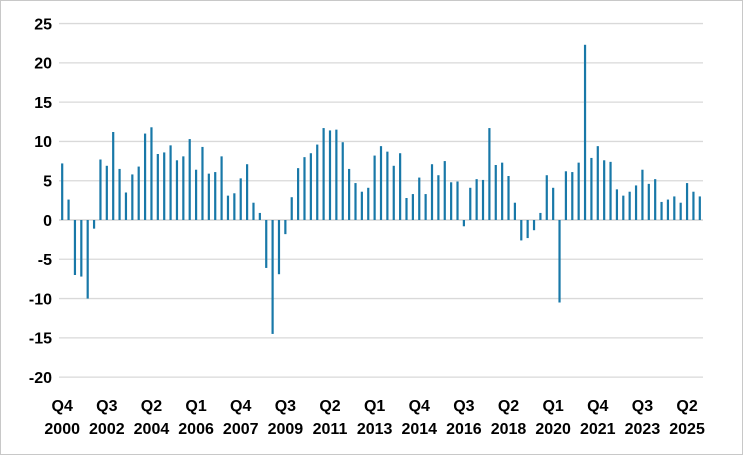 The image size is (743, 455). Describe the element at coordinates (406, 209) in the screenshot. I see `bar-Q2-2014` at that location.